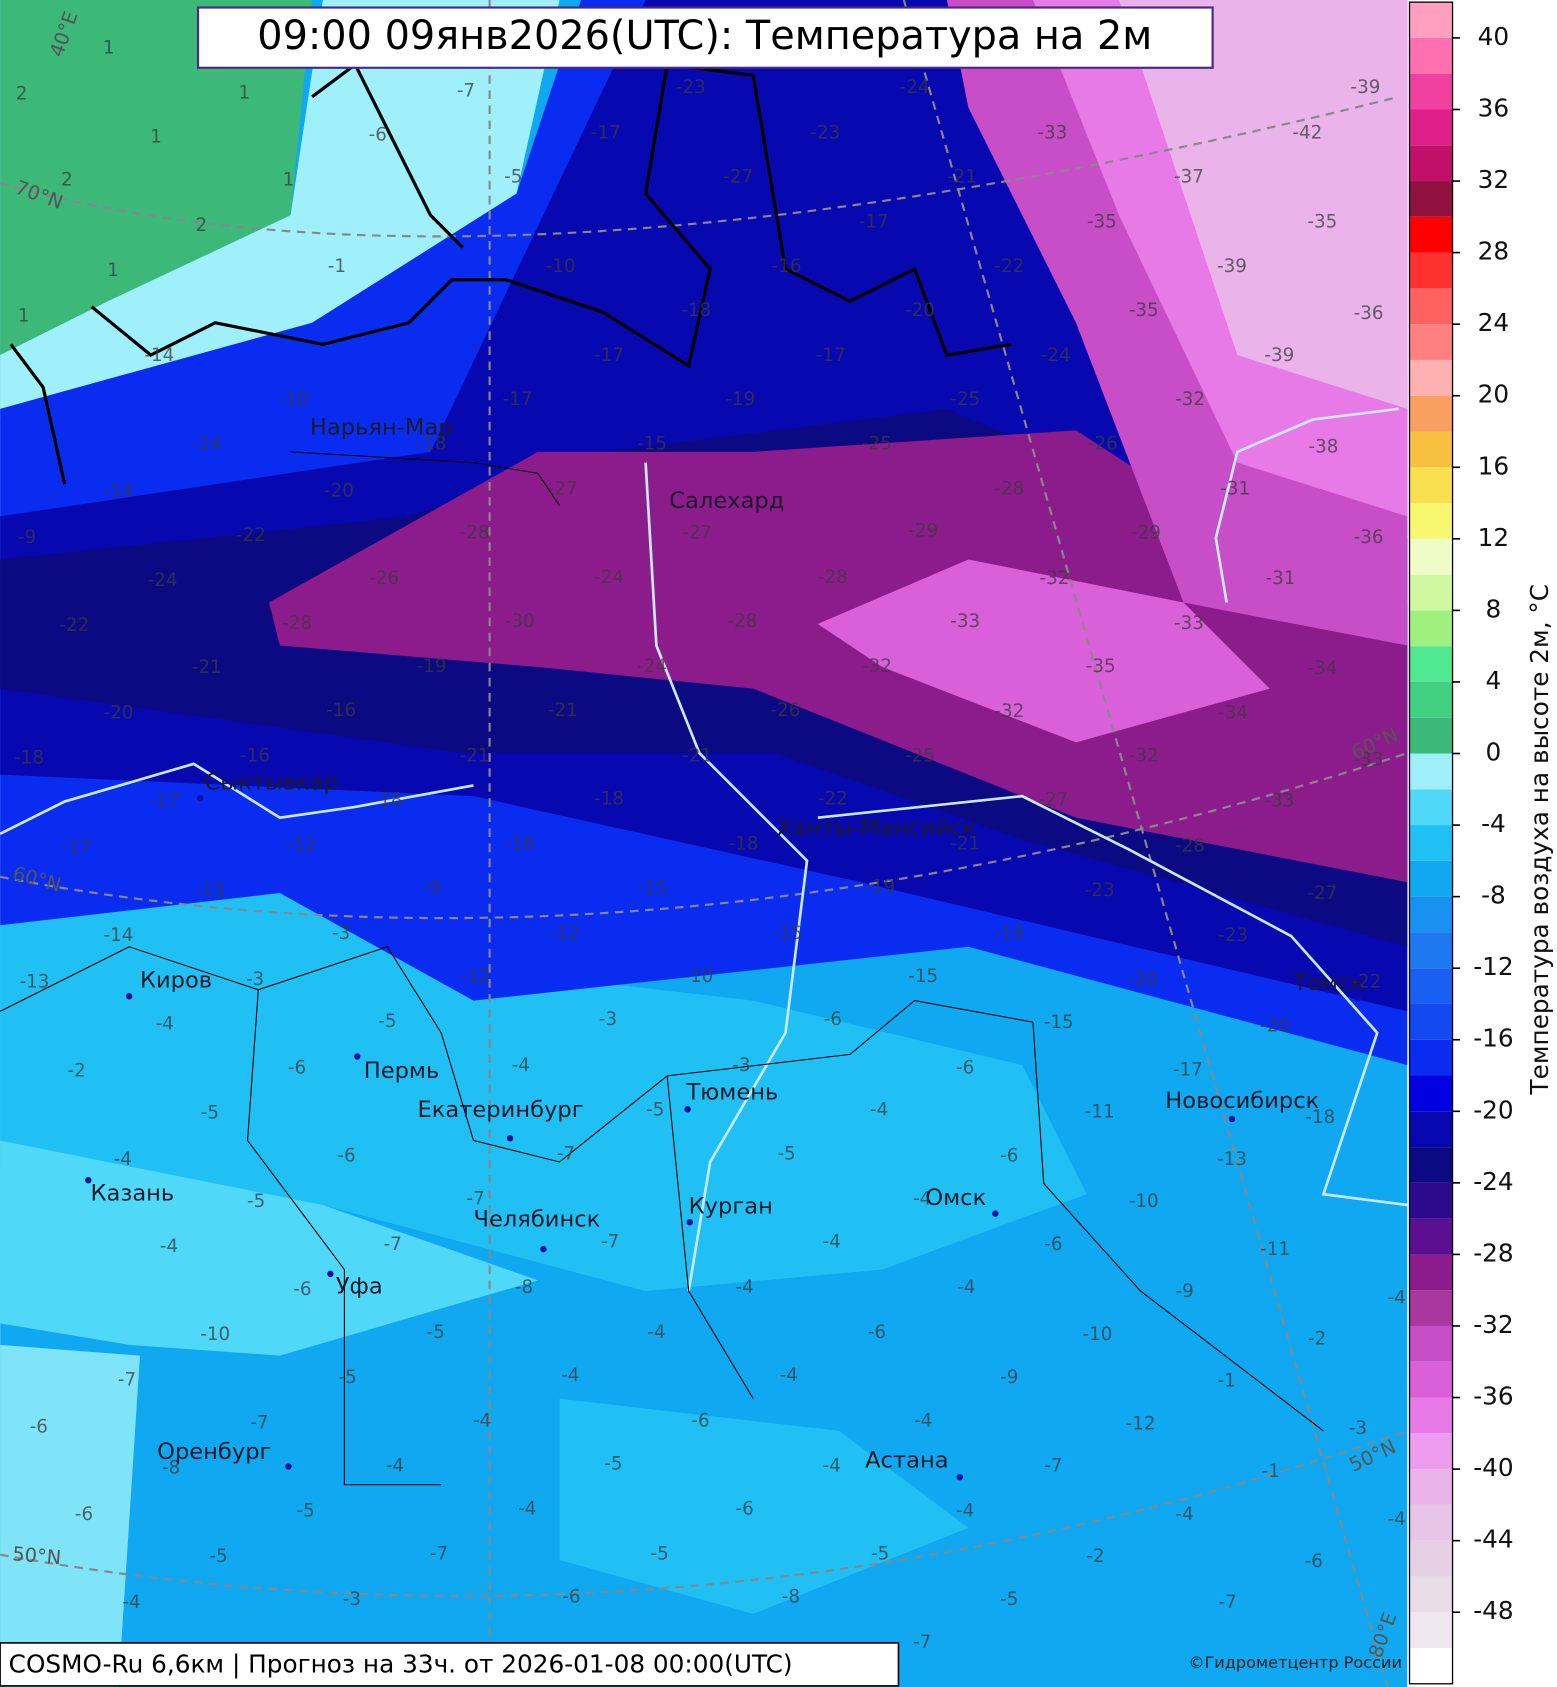 The width and height of the screenshot is (1557, 1687). What do you see at coordinates (1233, 935) in the screenshot?
I see `temperature-label: -23` at bounding box center [1233, 935].